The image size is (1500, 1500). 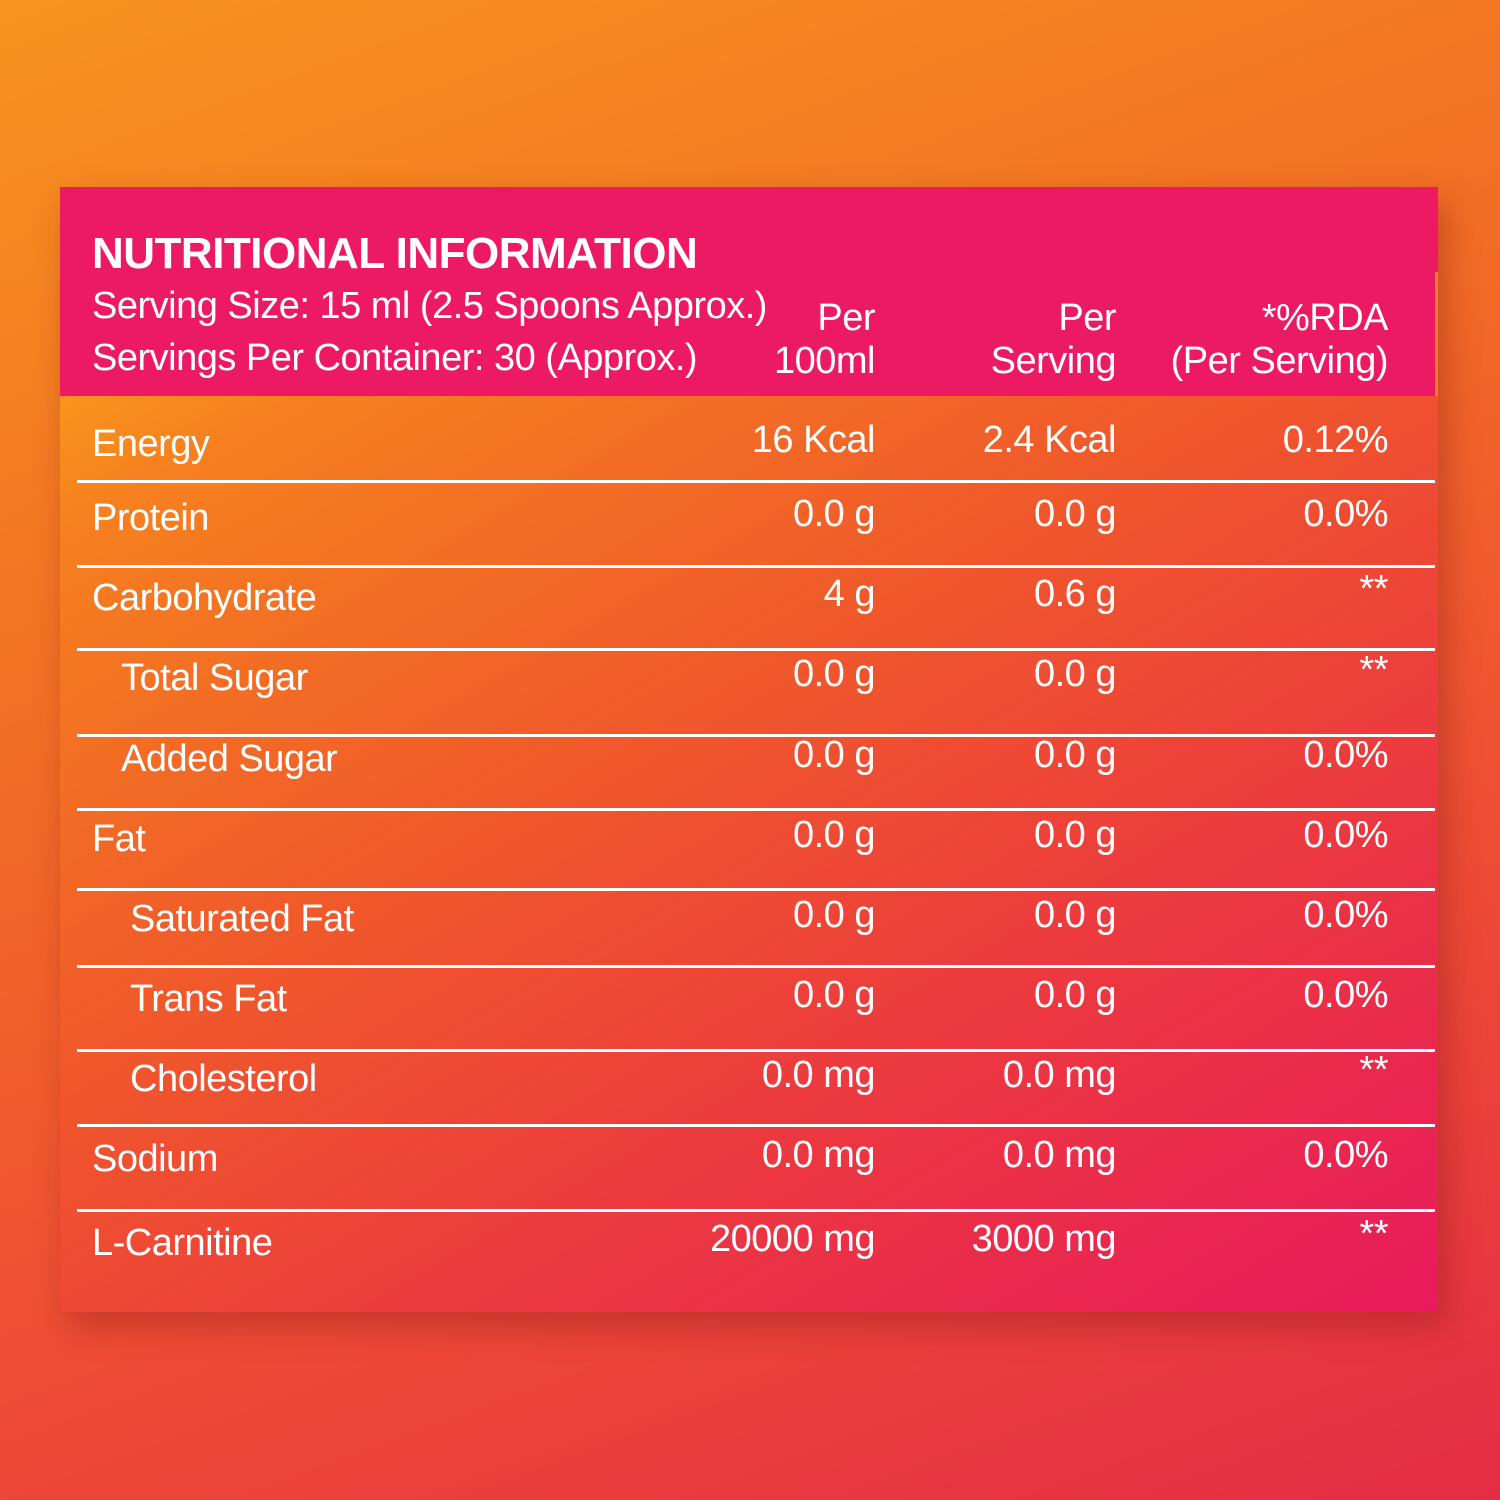 What do you see at coordinates (1335, 440) in the screenshot?
I see `value-rda: 0.12%` at bounding box center [1335, 440].